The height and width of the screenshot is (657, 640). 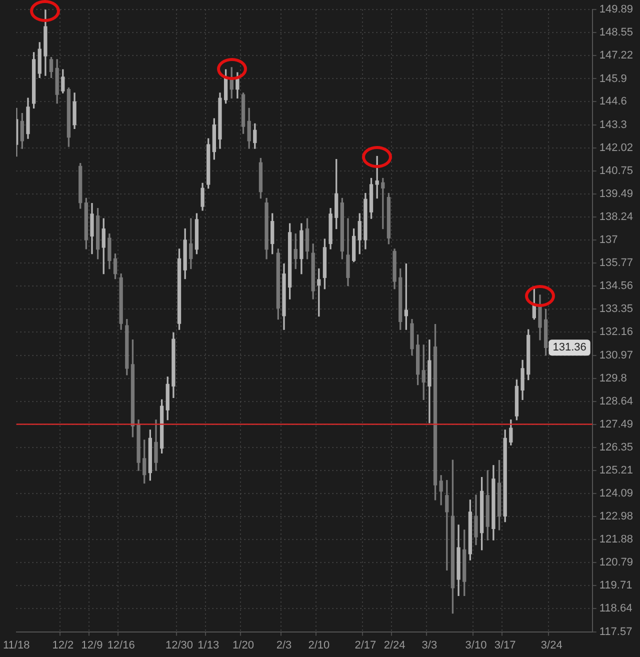 What do you see at coordinates (616, 355) in the screenshot?
I see `y-tick-label: 130.97` at bounding box center [616, 355].